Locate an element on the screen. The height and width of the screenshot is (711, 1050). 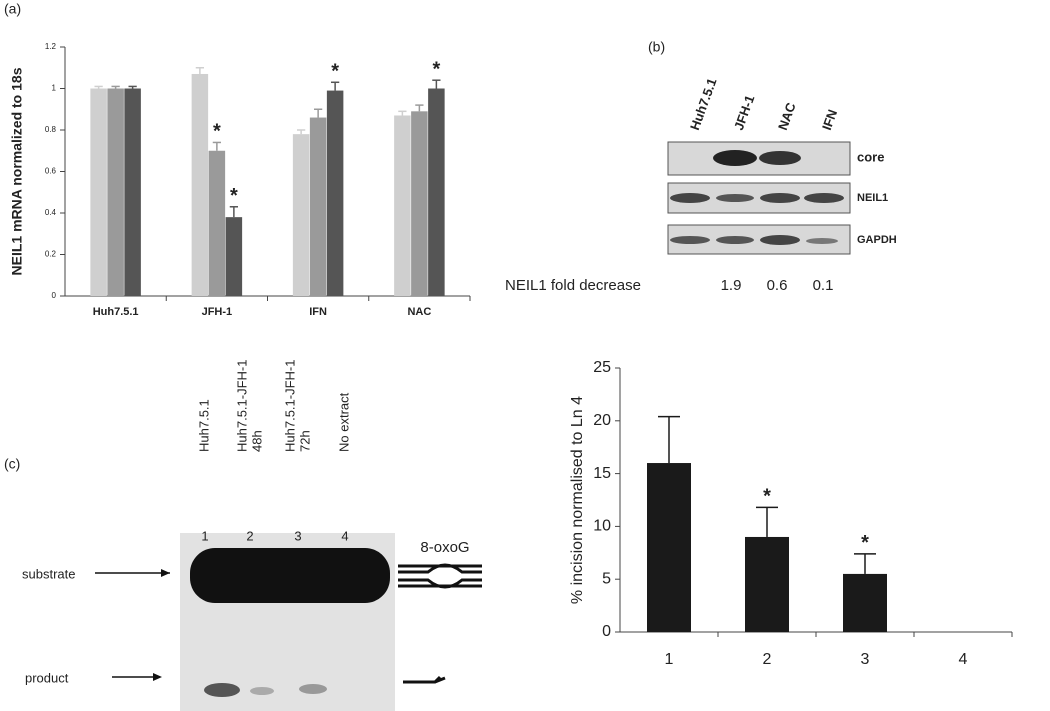
row-label: NEIL1 is located at coordinates (872, 198).